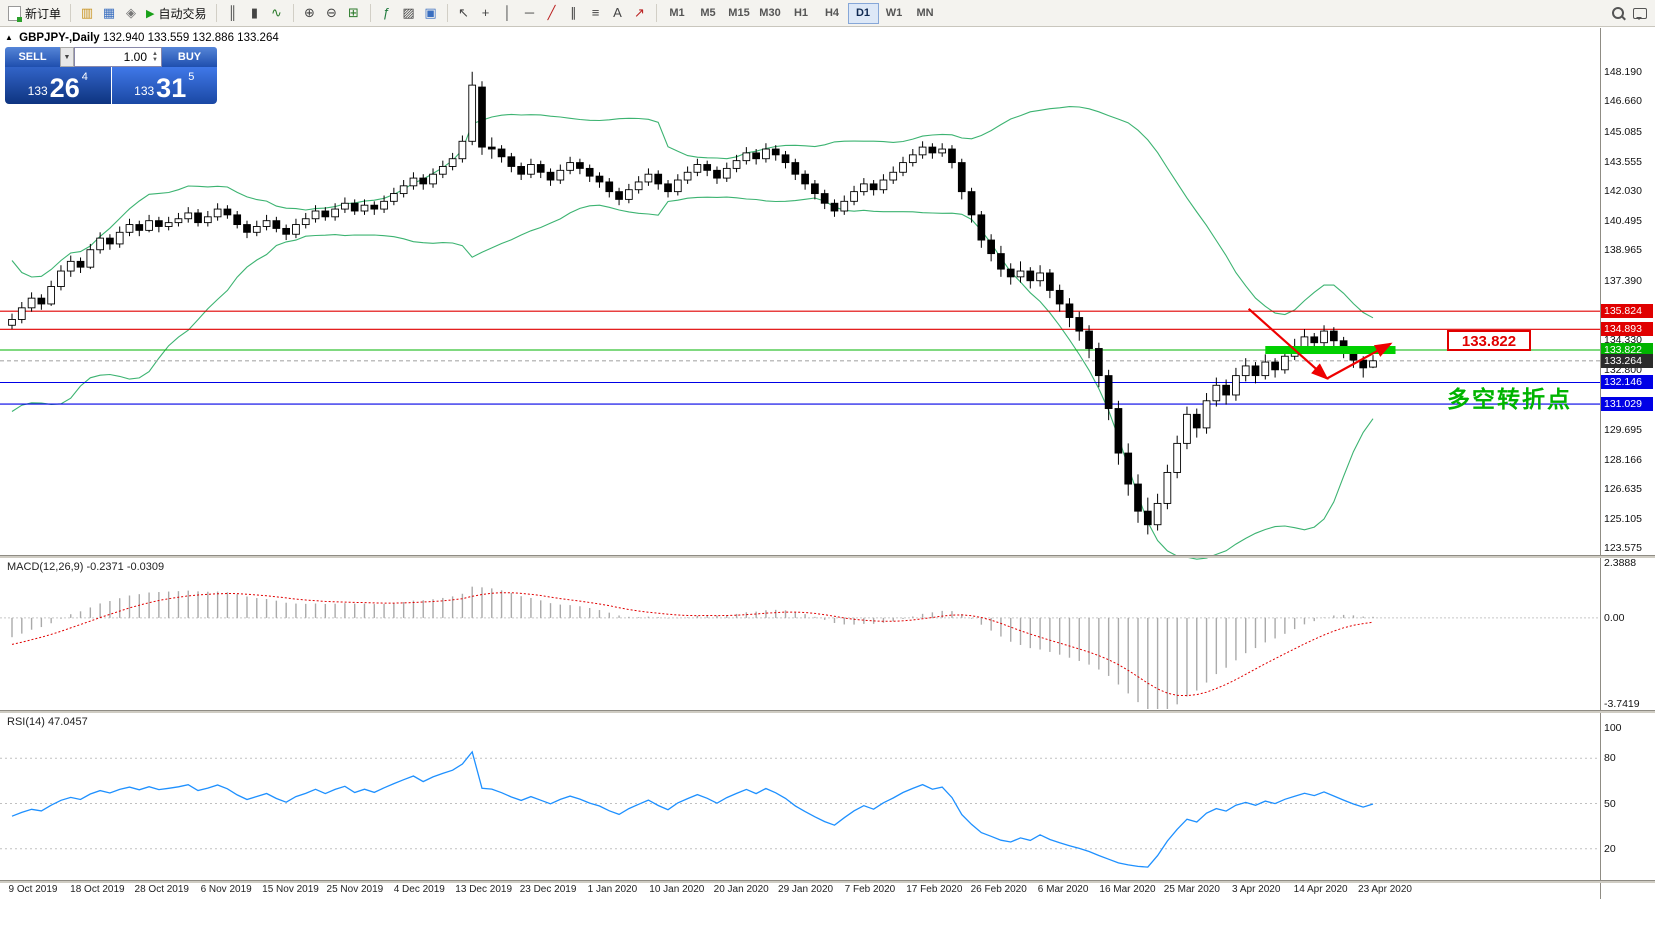  Describe the element at coordinates (863, 13) in the screenshot. I see `timeframe-d1-button: D1` at that location.